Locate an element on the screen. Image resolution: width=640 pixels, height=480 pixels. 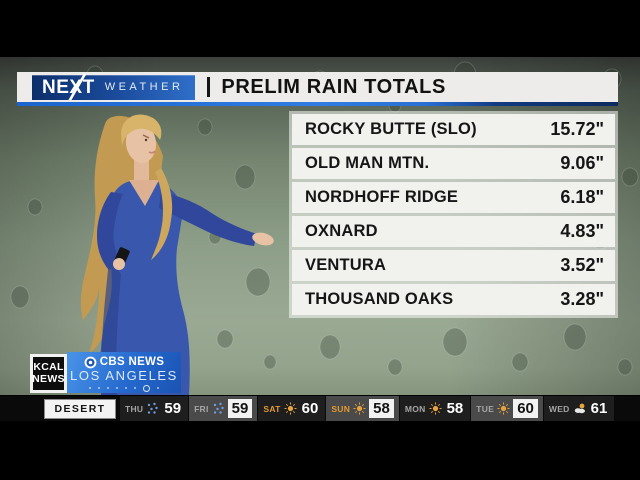
table-row: THOUSAND OAKS 3.28" is located at coordinates (453, 299).